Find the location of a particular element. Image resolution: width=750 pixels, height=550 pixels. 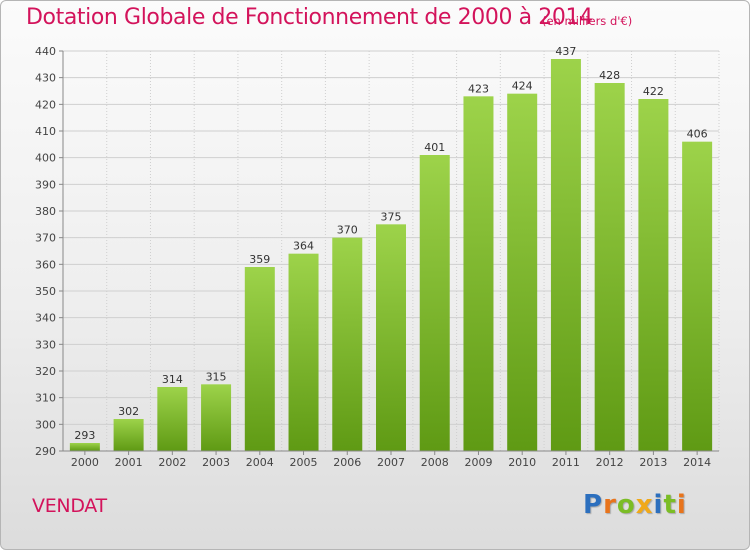

bar-value-label: 364 is located at coordinates (303, 246).